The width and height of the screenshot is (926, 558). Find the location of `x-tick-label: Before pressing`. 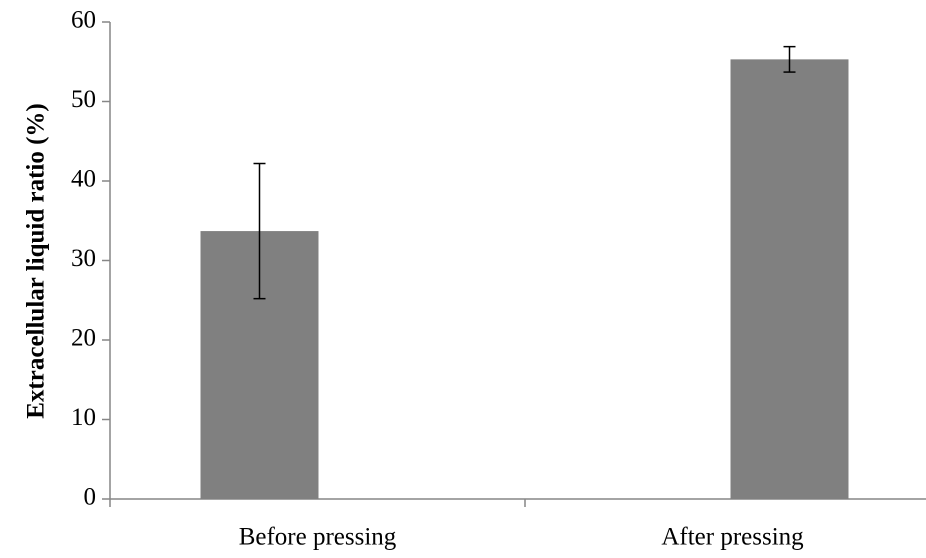

x-tick-label: Before pressing is located at coordinates (318, 537).